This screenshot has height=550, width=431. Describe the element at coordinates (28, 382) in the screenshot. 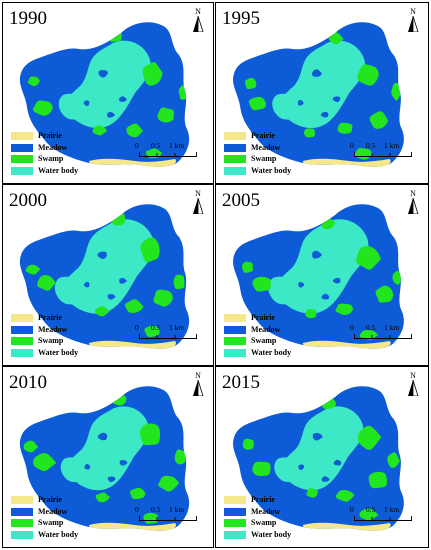

I see `panel-year-label: 2010` at that location.